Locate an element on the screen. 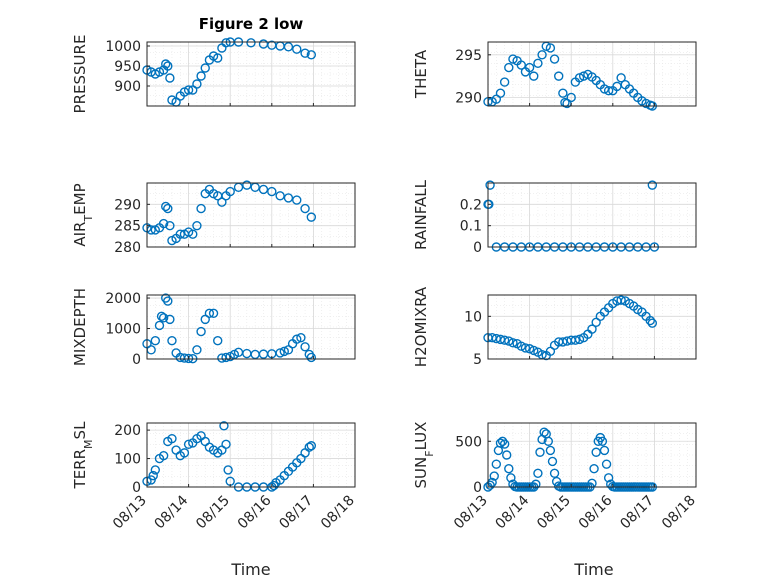 The width and height of the screenshot is (778, 583). y-axis-label: H2OMIXRA is located at coordinates (421, 326).